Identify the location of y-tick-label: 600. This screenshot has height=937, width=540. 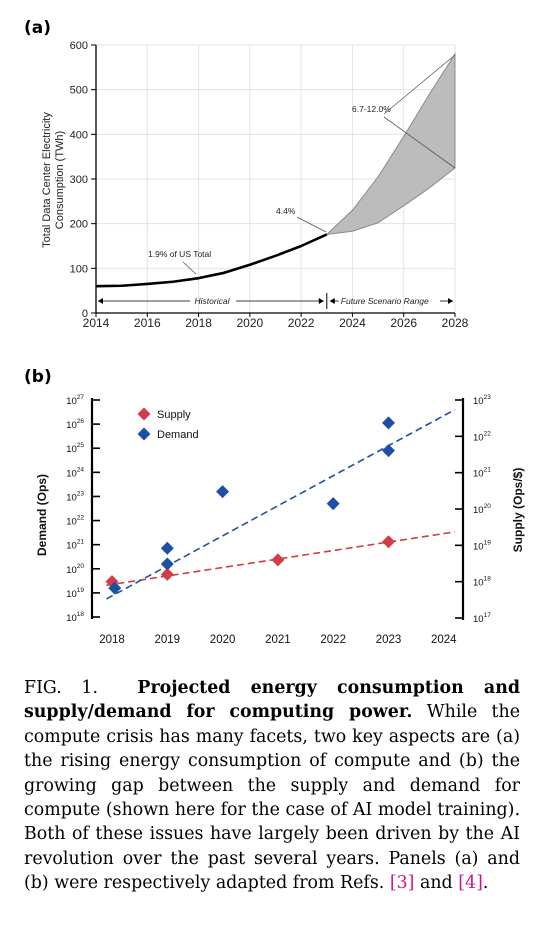
(79, 46).